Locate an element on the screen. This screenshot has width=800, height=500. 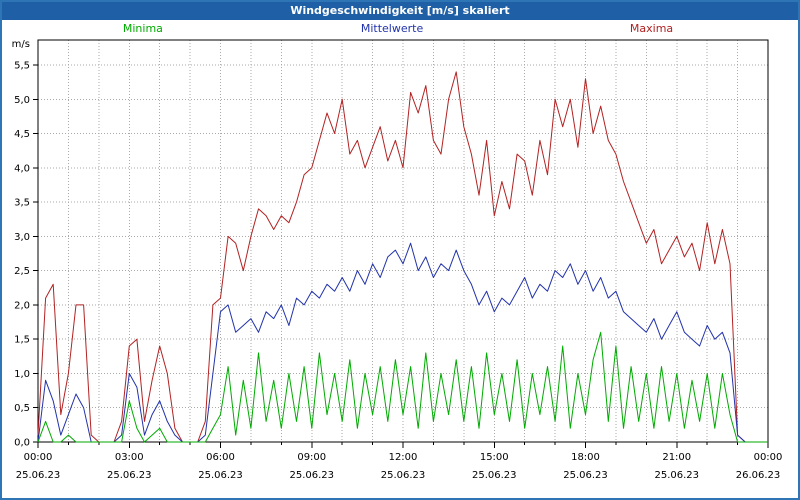
legend: Minima Mittelwerte Maxima is located at coordinates (400, 28).